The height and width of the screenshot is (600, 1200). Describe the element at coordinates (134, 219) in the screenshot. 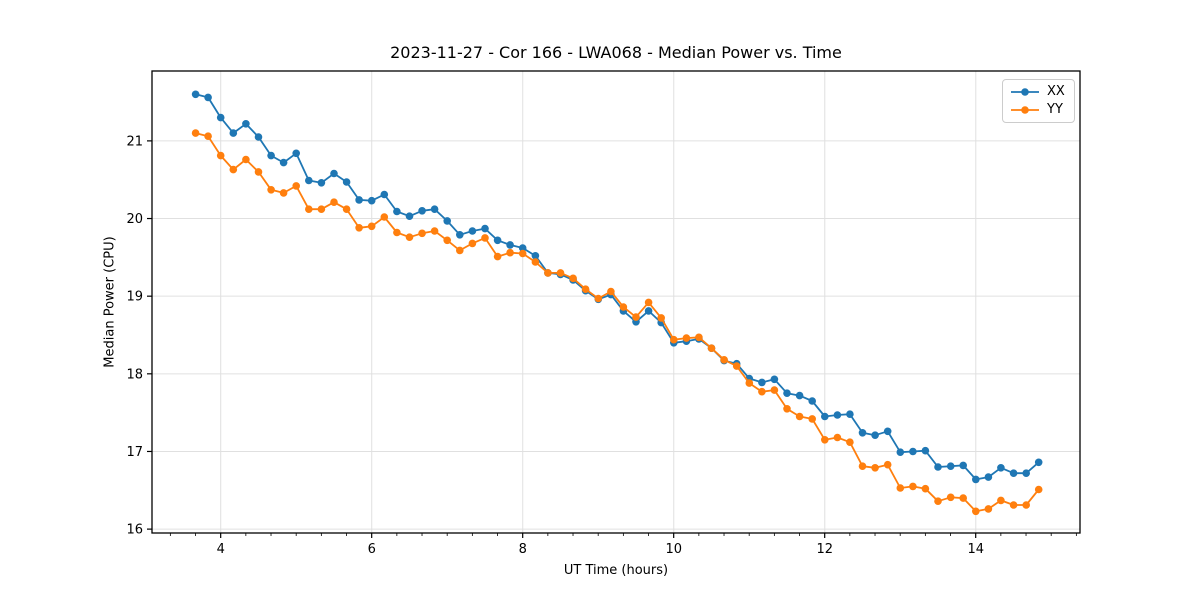

I see `y-tick-label: 20` at that location.